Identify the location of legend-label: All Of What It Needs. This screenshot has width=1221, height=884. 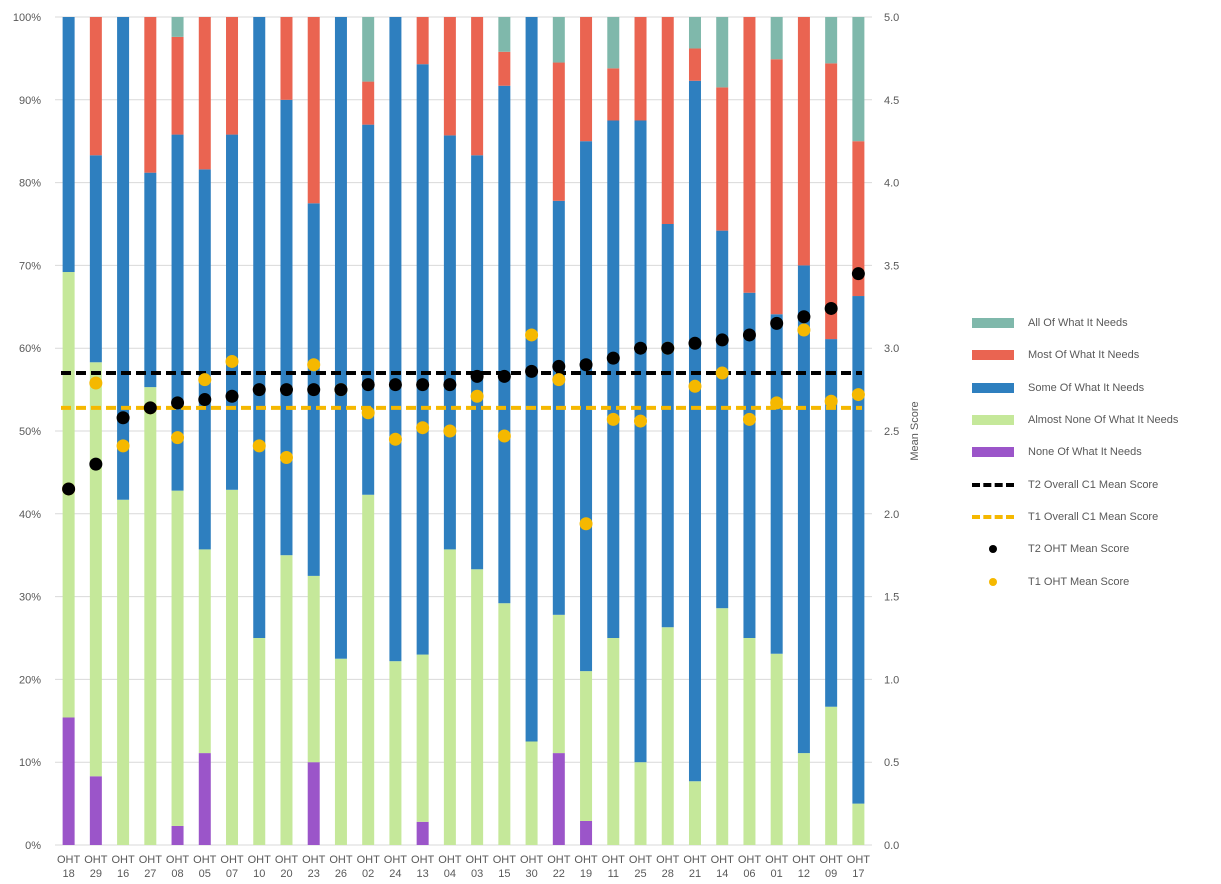
(1078, 323).